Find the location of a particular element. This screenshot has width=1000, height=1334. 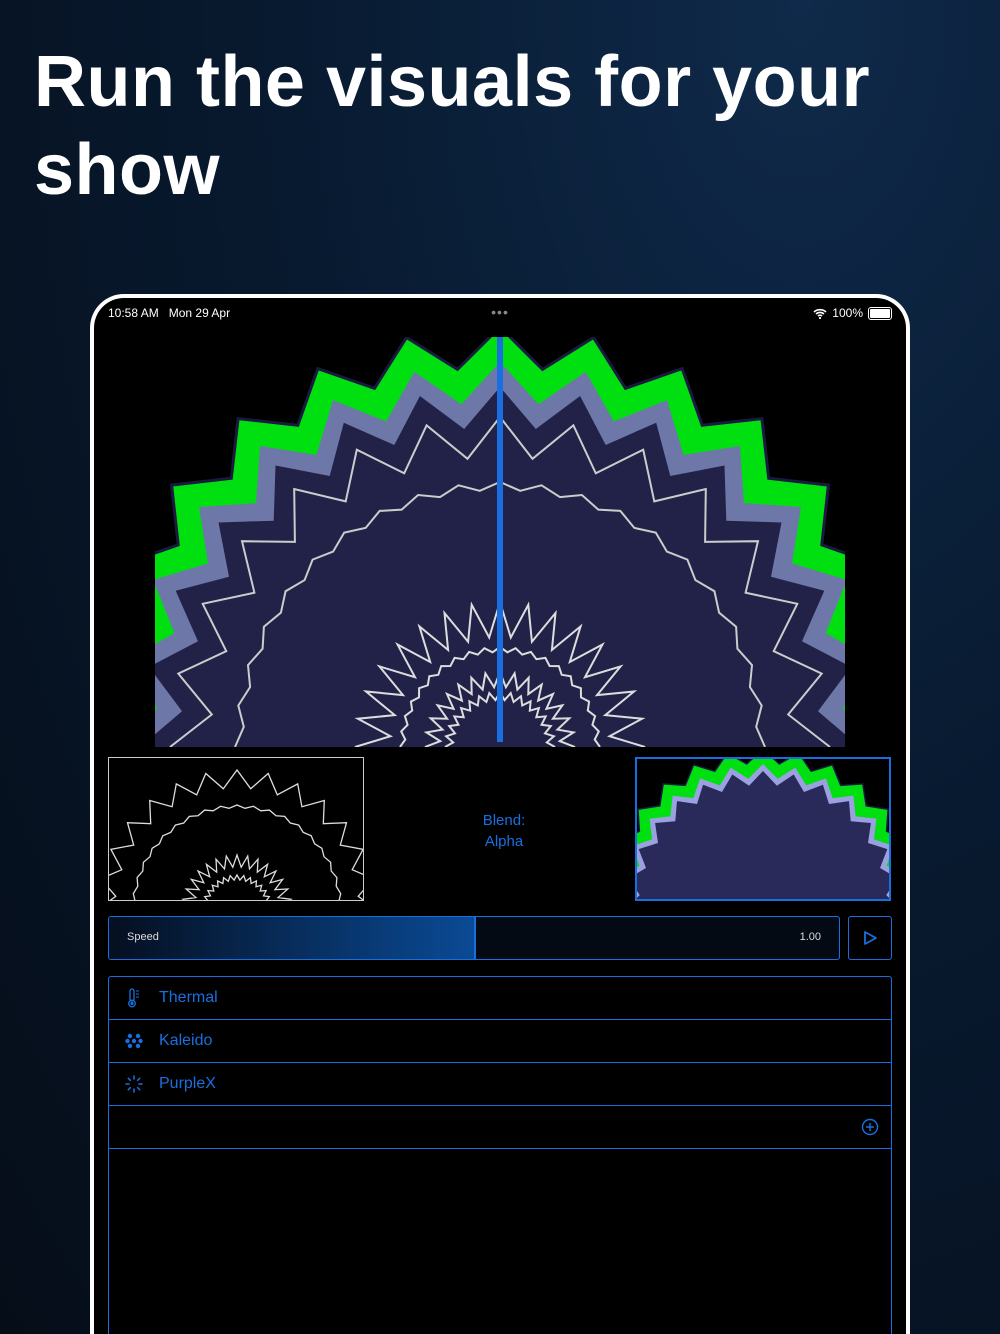

dots-cluster-icon is located at coordinates (134, 1041).